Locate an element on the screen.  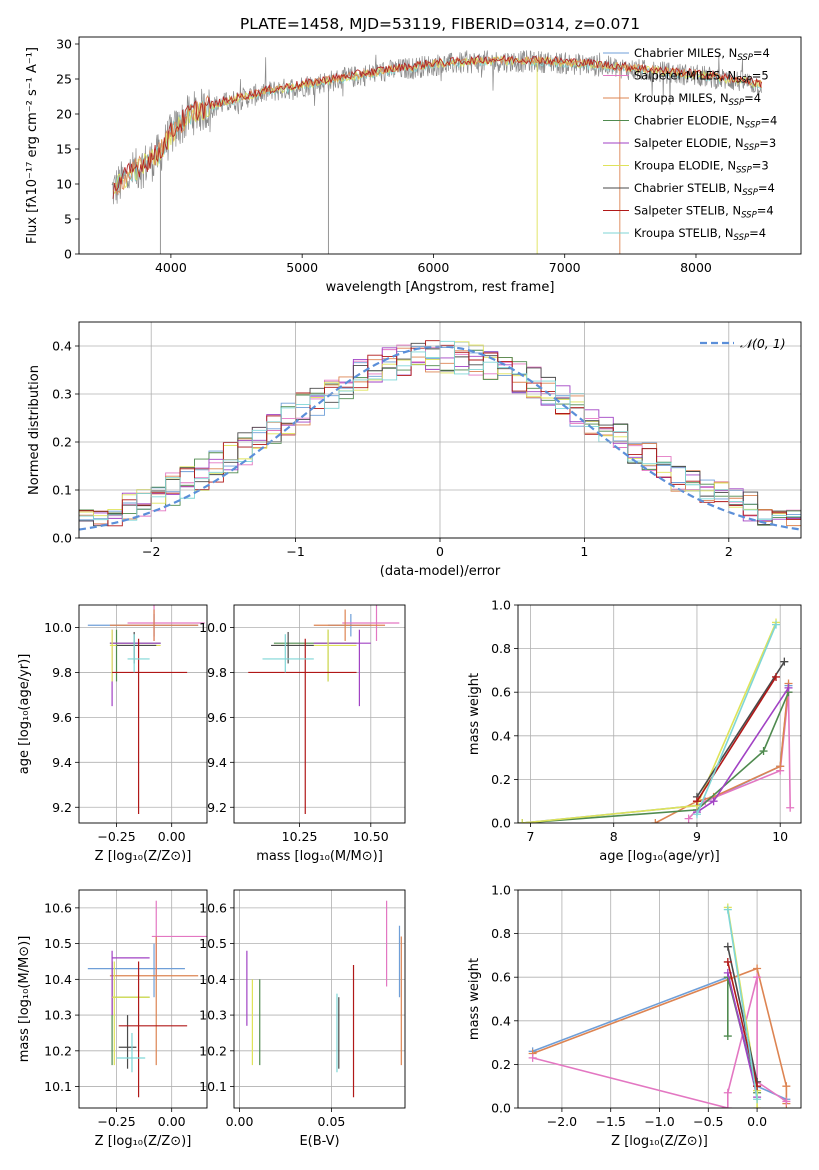
y-axis-label: Normed distribution is located at coordinates (34, 430).